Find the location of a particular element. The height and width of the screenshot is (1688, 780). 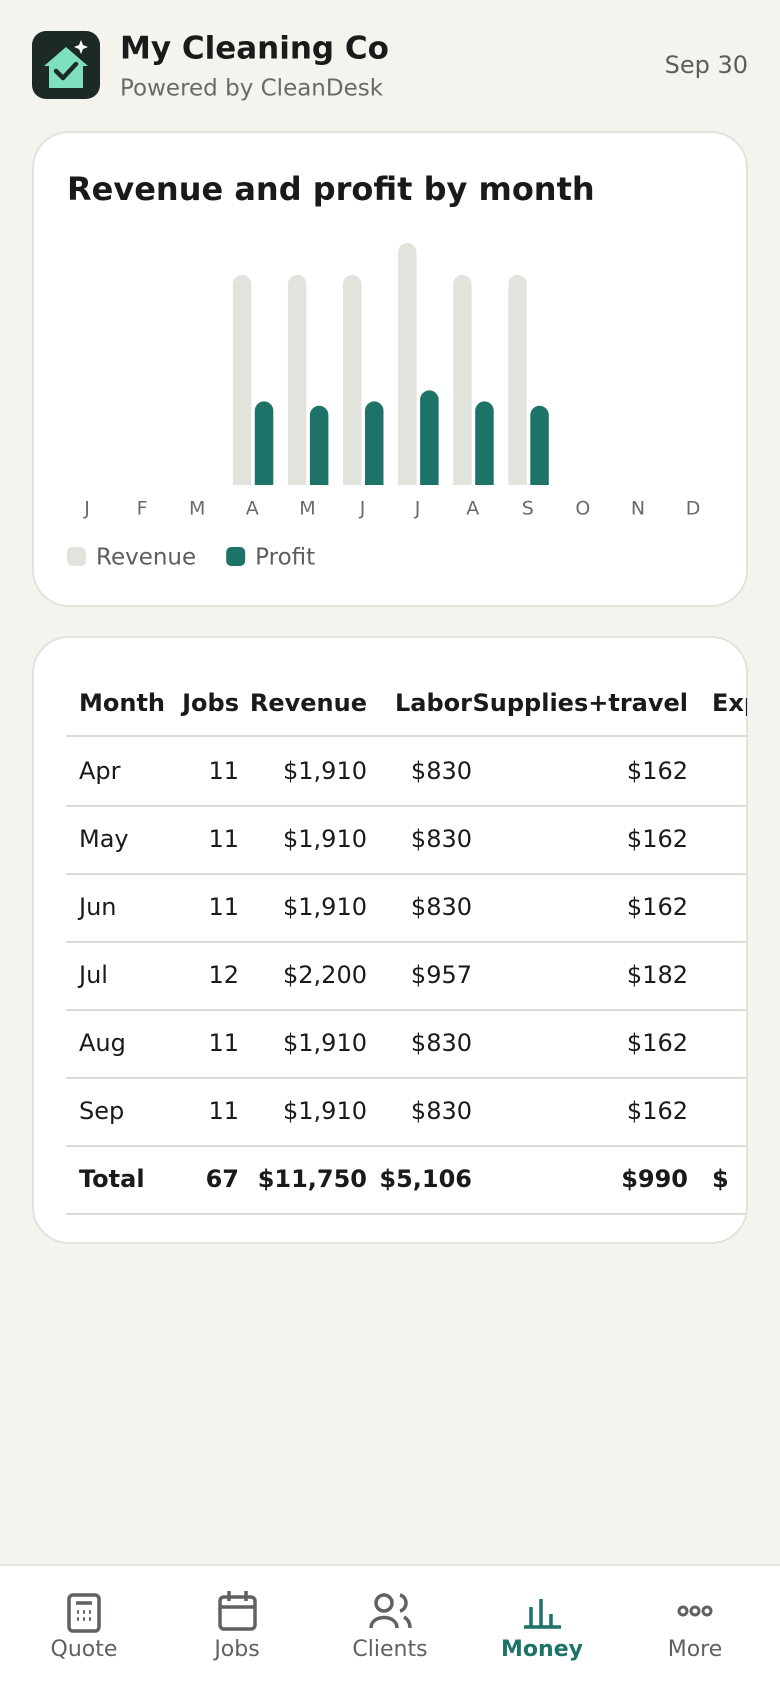

table-cell: 12 is located at coordinates (223, 975).